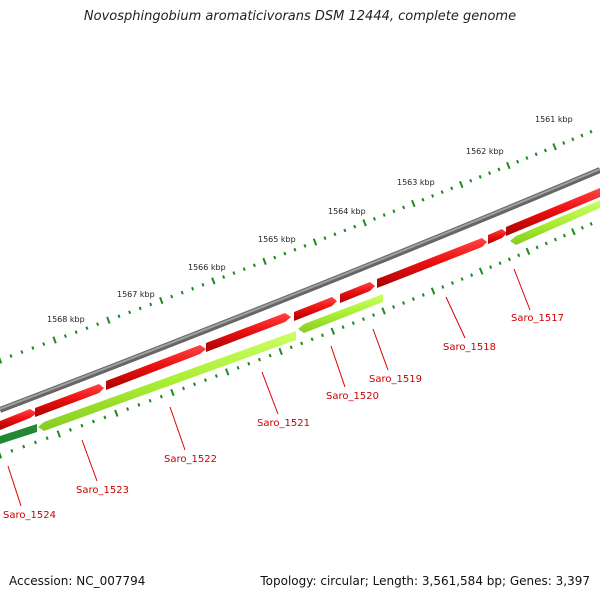 The width and height of the screenshot is (600, 600). Describe the element at coordinates (537, 318) in the screenshot. I see `gene-label: Saro_1517` at that location.